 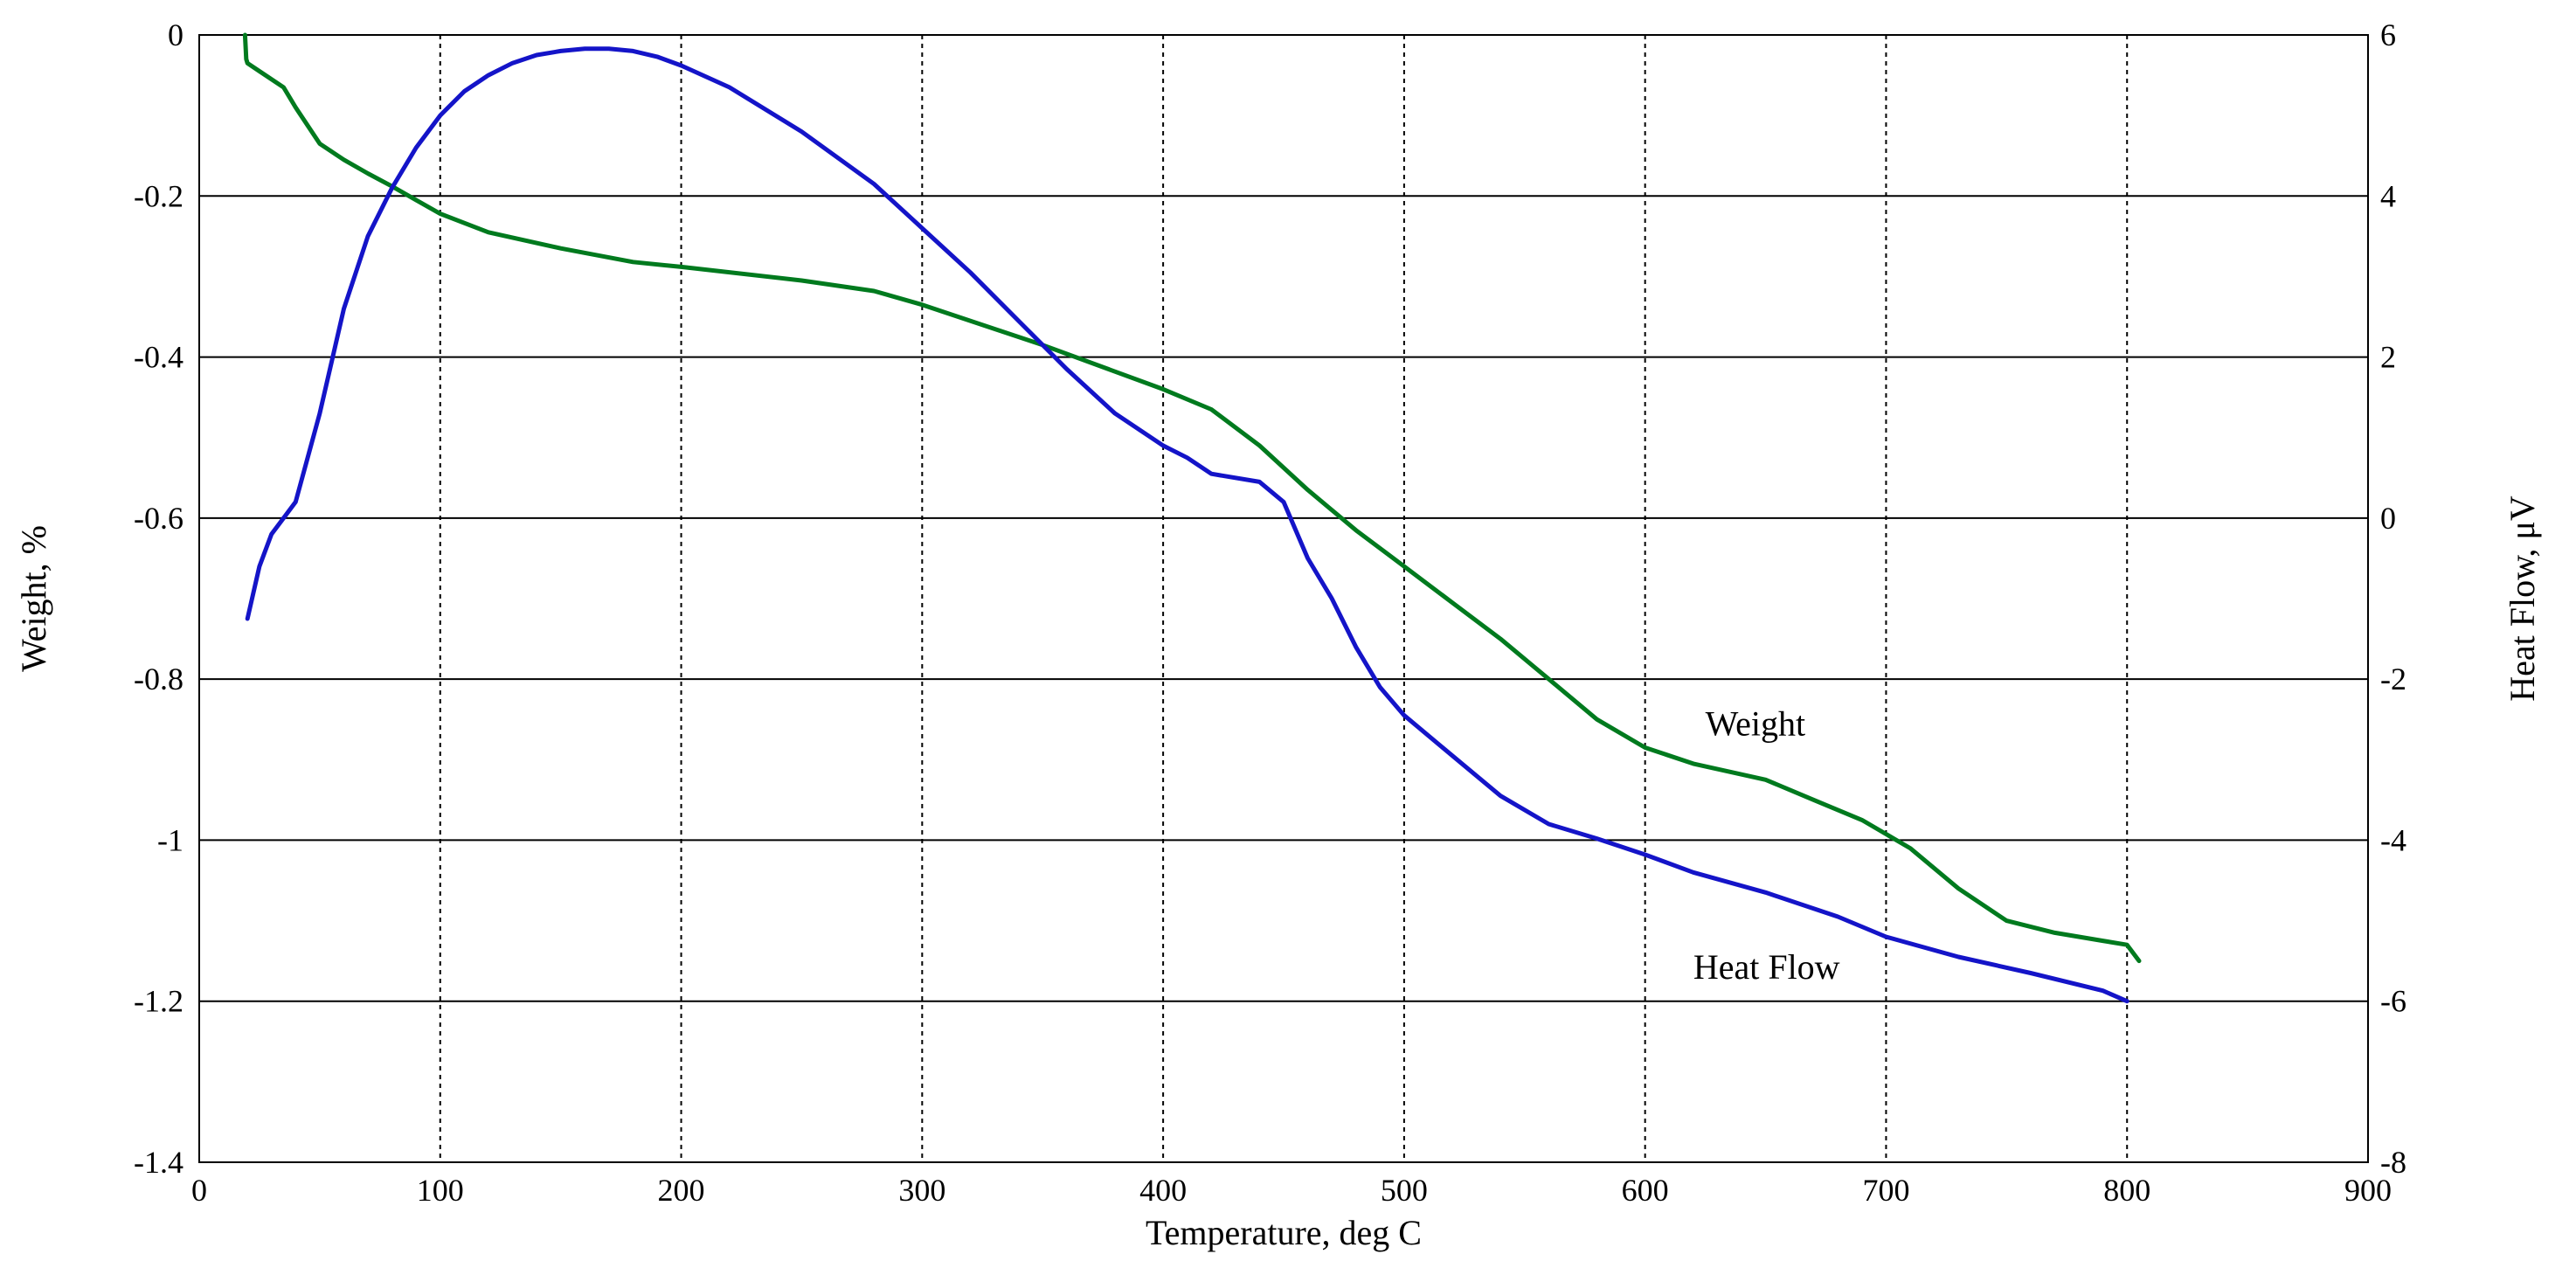 I want to click on y-right-tick-label: -8, so click(x=2393, y=1162).